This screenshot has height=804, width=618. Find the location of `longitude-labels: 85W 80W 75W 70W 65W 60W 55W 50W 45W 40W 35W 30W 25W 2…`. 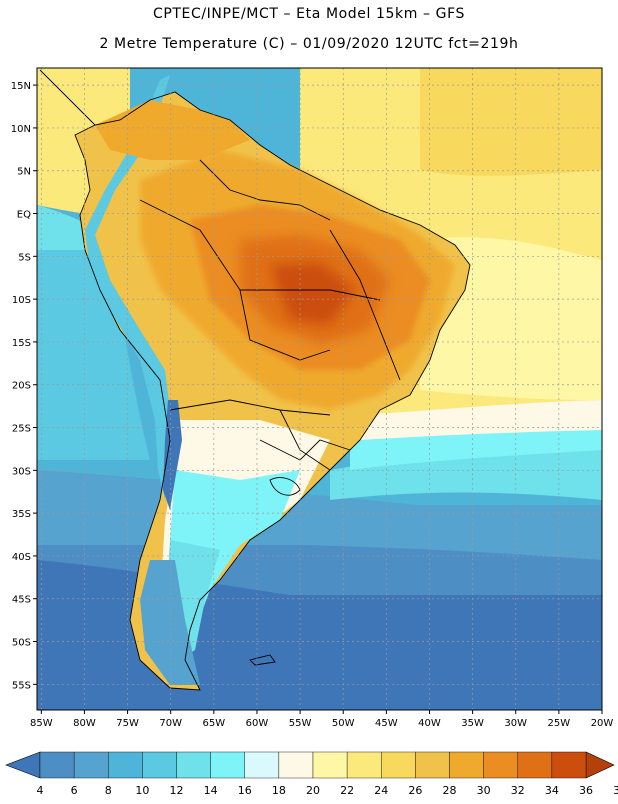

longitude-labels: 85W 80W 75W 70W 65W 60W 55W 50W 45W 40W 35W 30W 25W 2… is located at coordinates (321, 723).